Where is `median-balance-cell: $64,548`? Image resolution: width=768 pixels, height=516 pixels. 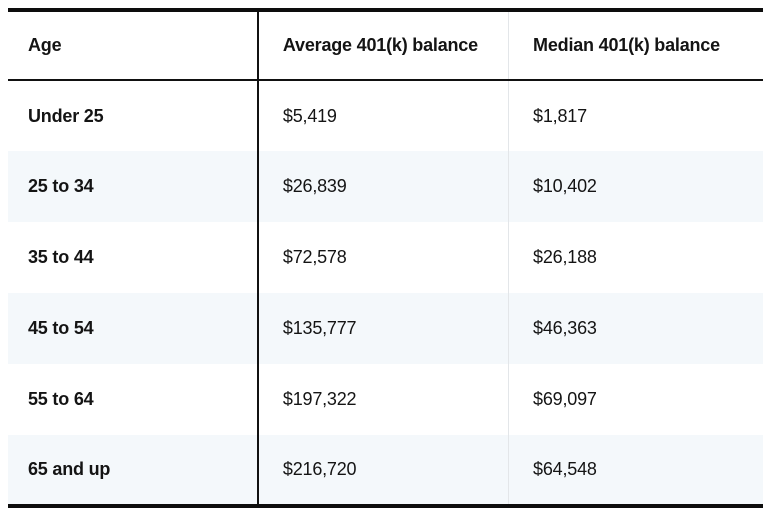
median-balance-cell: $64,548 is located at coordinates (565, 469).